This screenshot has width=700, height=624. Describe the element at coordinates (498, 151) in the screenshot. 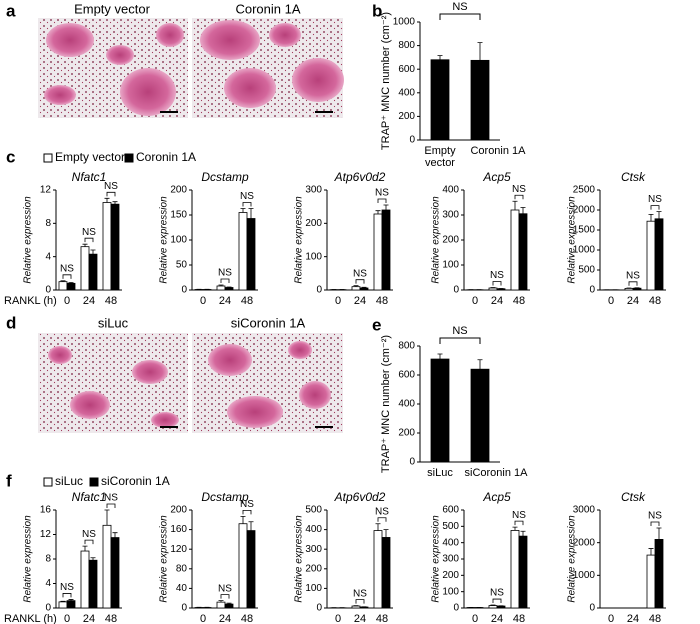

I see `x-tick-label: Coronin 1A` at that location.